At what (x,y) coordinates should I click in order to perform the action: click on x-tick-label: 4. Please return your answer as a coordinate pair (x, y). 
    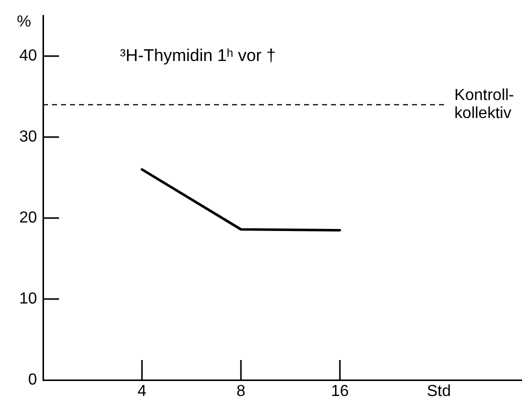
    Looking at the image, I should click on (142, 391).